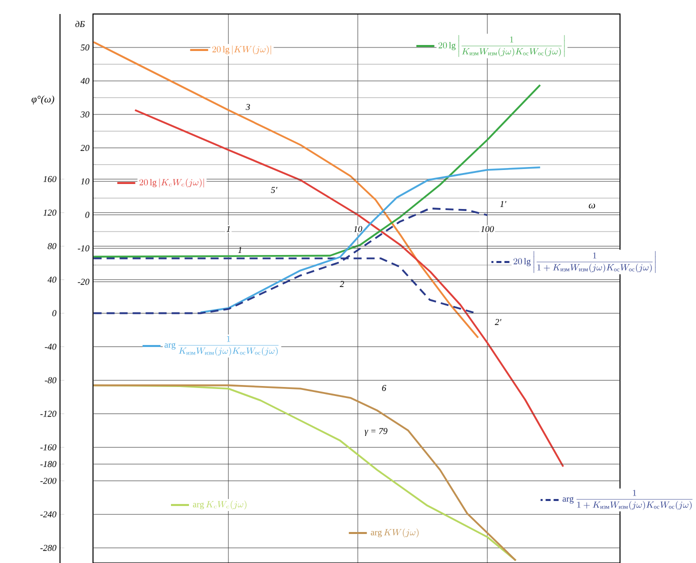 The width and height of the screenshot is (696, 563). I want to click on y2-tick-label: -180, so click(48, 464).